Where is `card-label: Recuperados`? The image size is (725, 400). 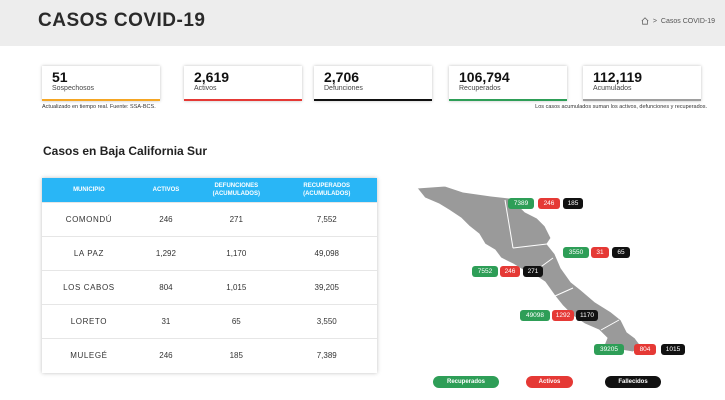
card-label: Recuperados is located at coordinates (480, 88).